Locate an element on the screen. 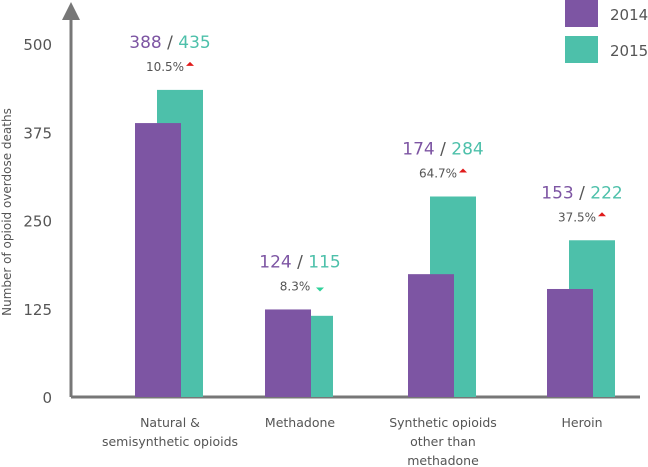  value-pair-label: 124 / 115 is located at coordinates (299, 262).